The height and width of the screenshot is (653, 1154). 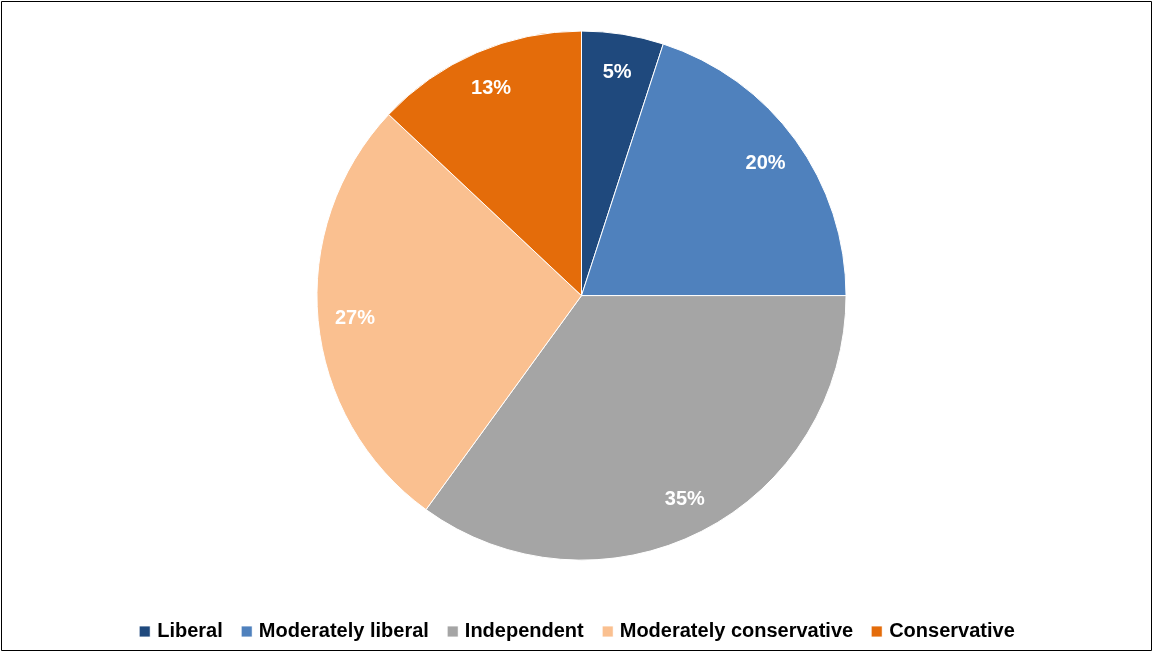 I want to click on data-label: 35%, so click(x=685, y=498).